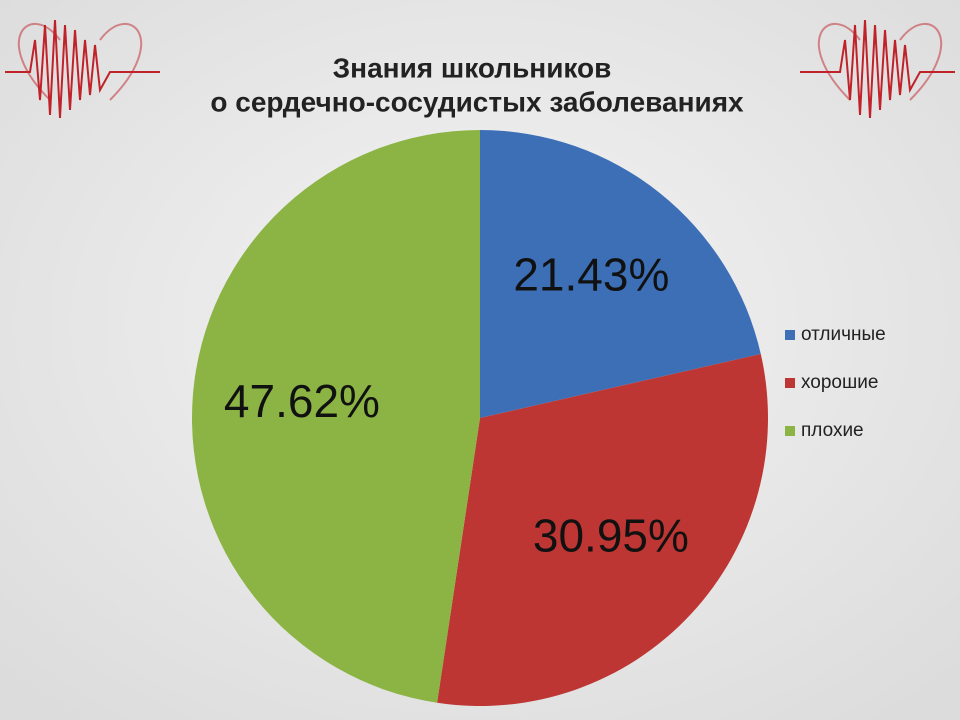 The height and width of the screenshot is (720, 960). Describe the element at coordinates (477, 101) in the screenshot. I see `chart-title: о сердечно-сосудистых заболеваниях` at that location.